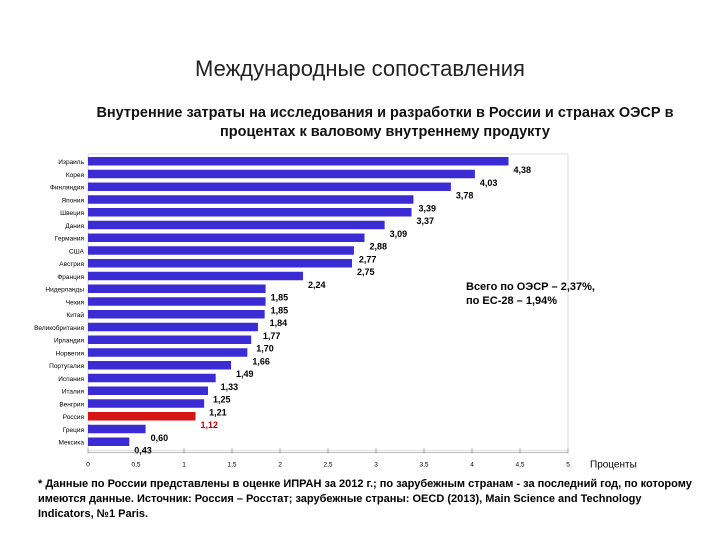 This screenshot has width=720, height=540. Describe the element at coordinates (70, 353) in the screenshot. I see `category-label-15: Норвегия` at that location.